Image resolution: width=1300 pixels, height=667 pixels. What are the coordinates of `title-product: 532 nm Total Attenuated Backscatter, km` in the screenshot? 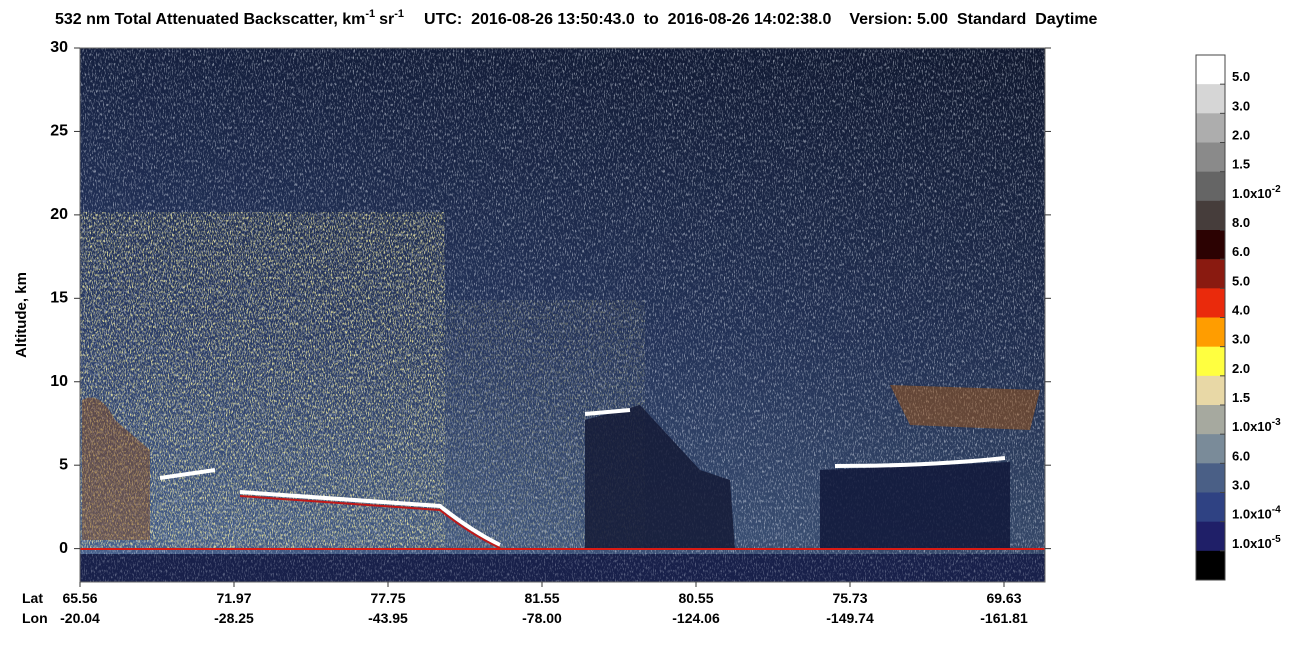 It's located at (210, 19).